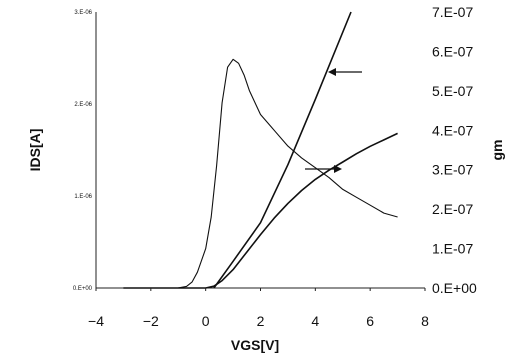 This screenshot has width=513, height=356. I want to click on y-right-tick-label: 4.E-07, so click(452, 130).